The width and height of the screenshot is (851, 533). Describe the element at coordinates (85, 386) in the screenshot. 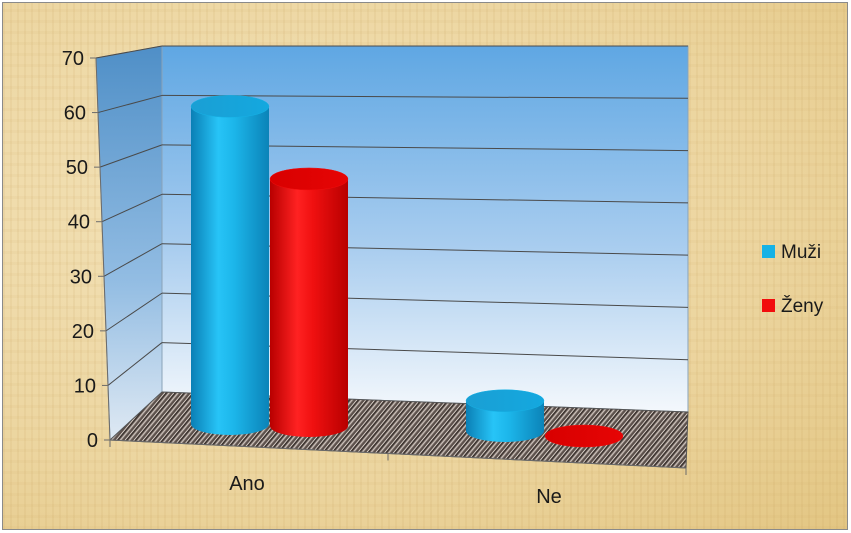

I see `y-tick-label: 10` at that location.